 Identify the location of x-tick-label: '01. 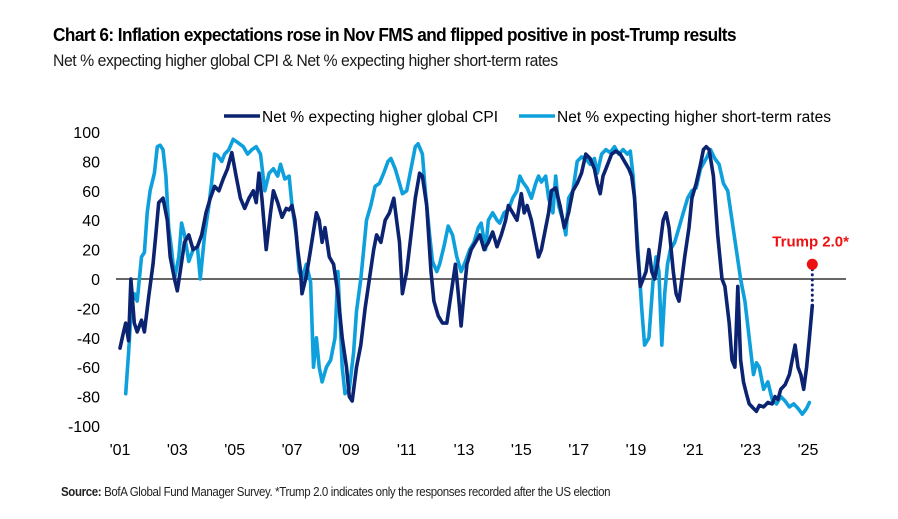
(120, 450).